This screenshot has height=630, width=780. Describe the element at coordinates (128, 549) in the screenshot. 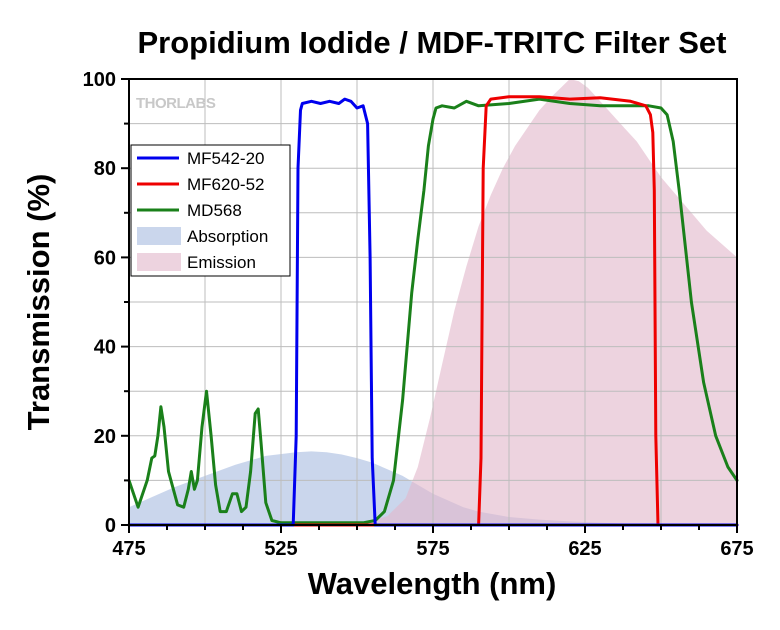

I see `x-tick-label: 475` at that location.